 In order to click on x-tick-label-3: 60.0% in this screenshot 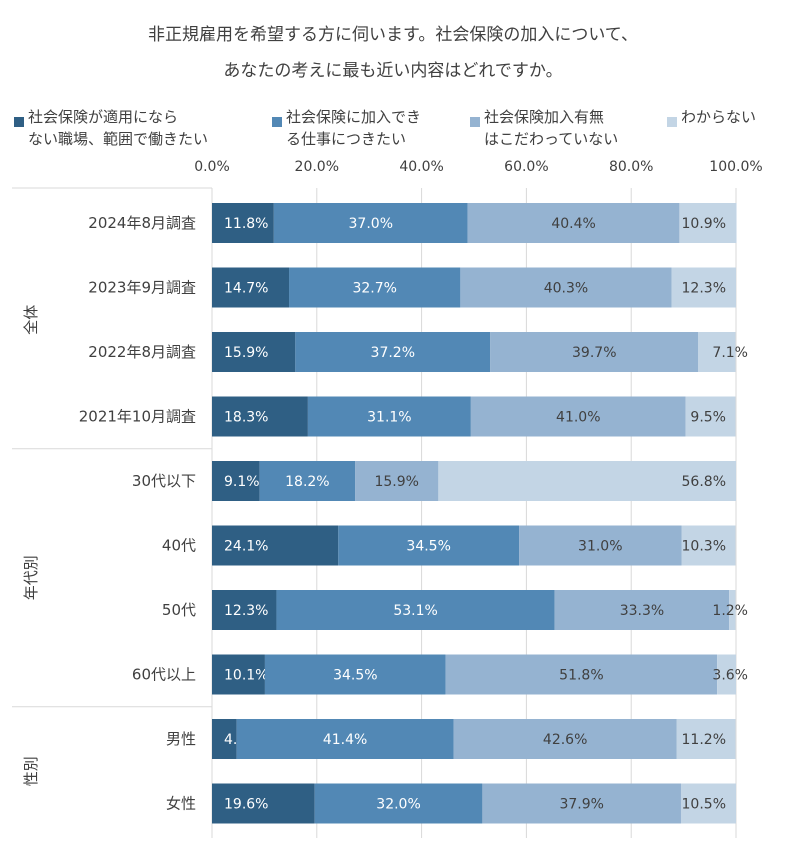, I will do `click(526, 167)`.